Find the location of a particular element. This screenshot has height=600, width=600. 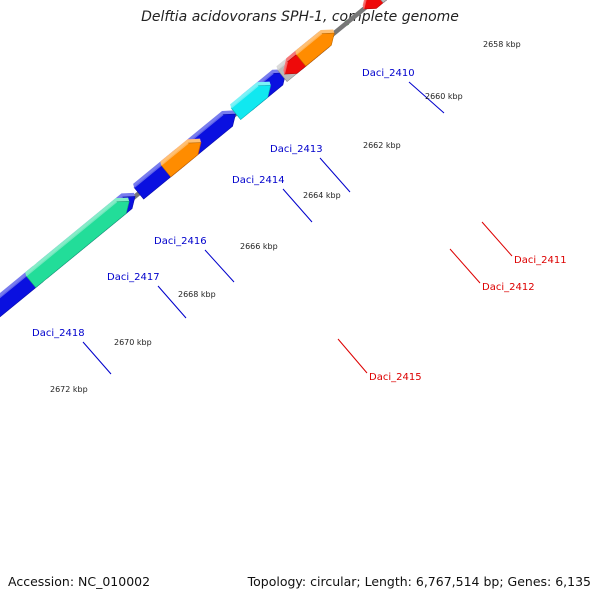

gene-arrow-daci-2415-highlight is located at coordinates (309, 44).